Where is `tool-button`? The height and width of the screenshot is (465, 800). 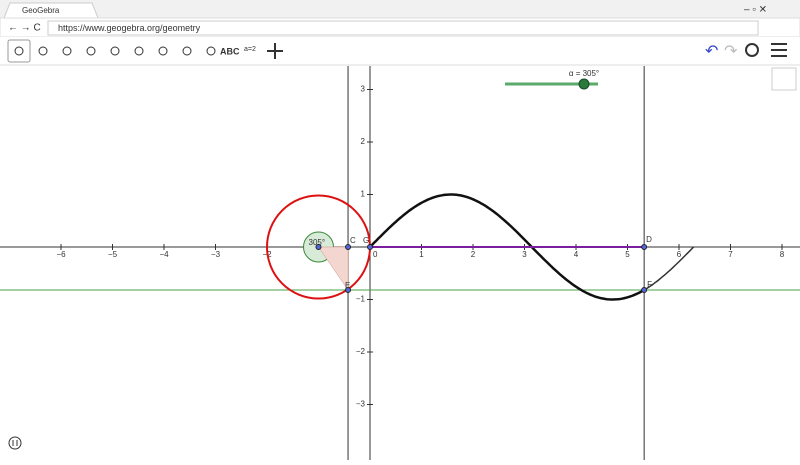
tool-button is located at coordinates (19, 51).